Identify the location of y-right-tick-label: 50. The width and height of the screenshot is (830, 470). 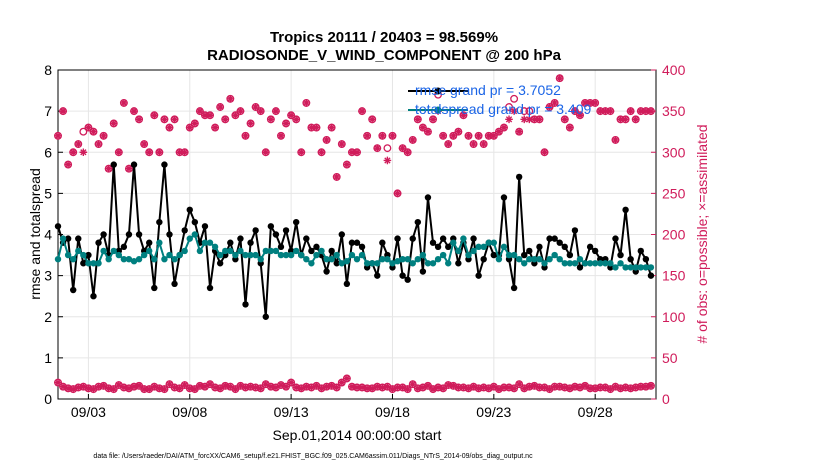
(670, 358).